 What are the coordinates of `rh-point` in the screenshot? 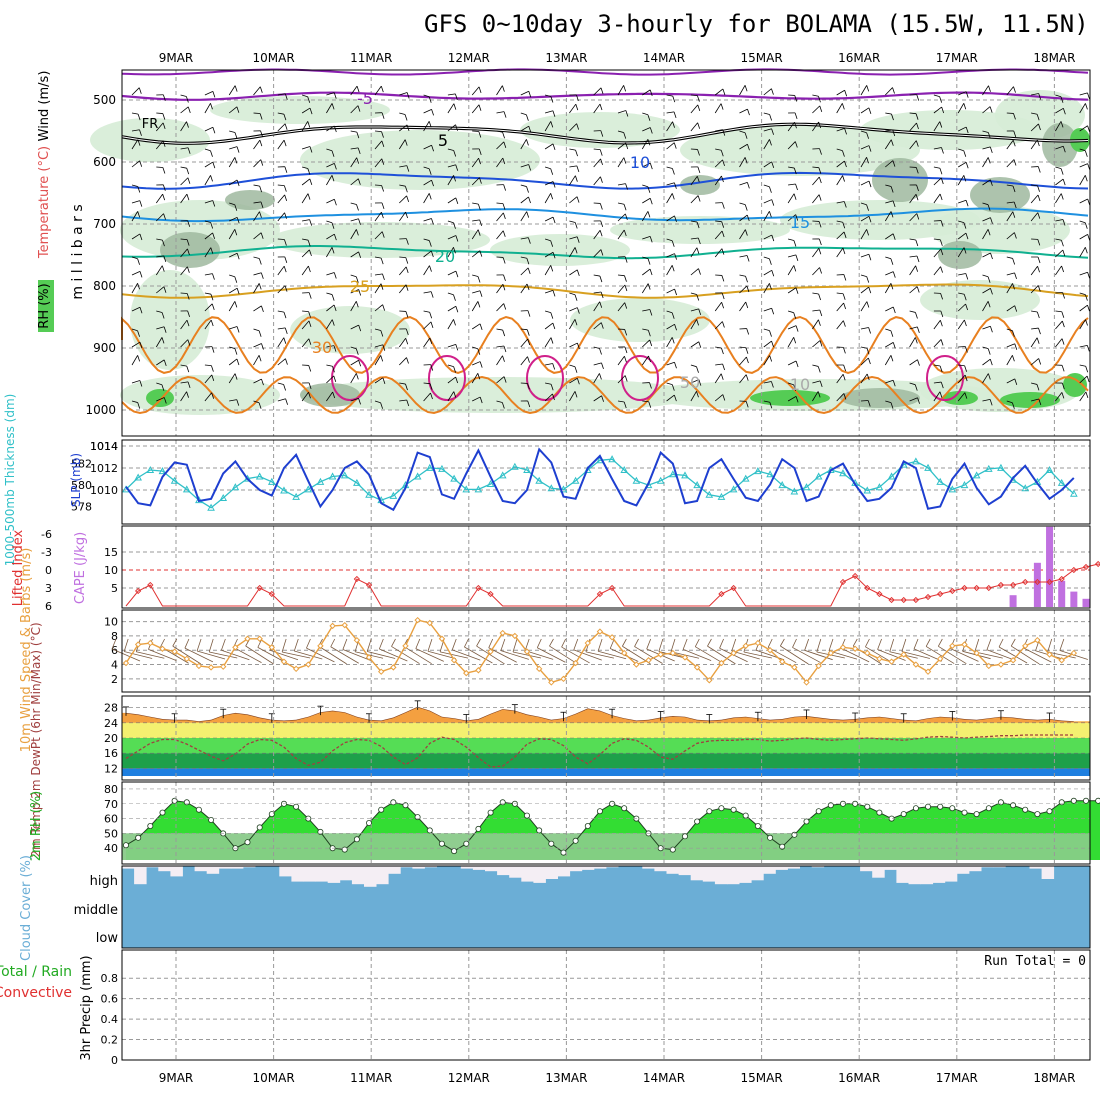 It's located at (198, 809).